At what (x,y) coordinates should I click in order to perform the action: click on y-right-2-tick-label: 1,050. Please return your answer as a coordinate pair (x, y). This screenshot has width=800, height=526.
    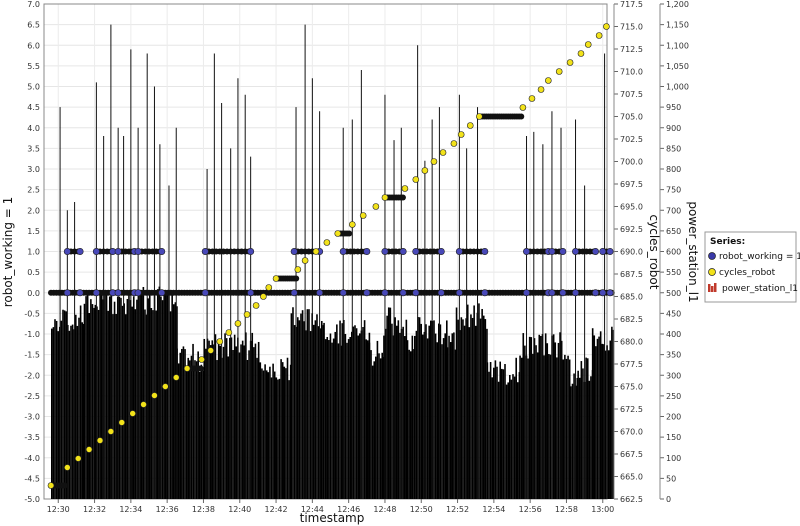
    Looking at the image, I should click on (677, 66).